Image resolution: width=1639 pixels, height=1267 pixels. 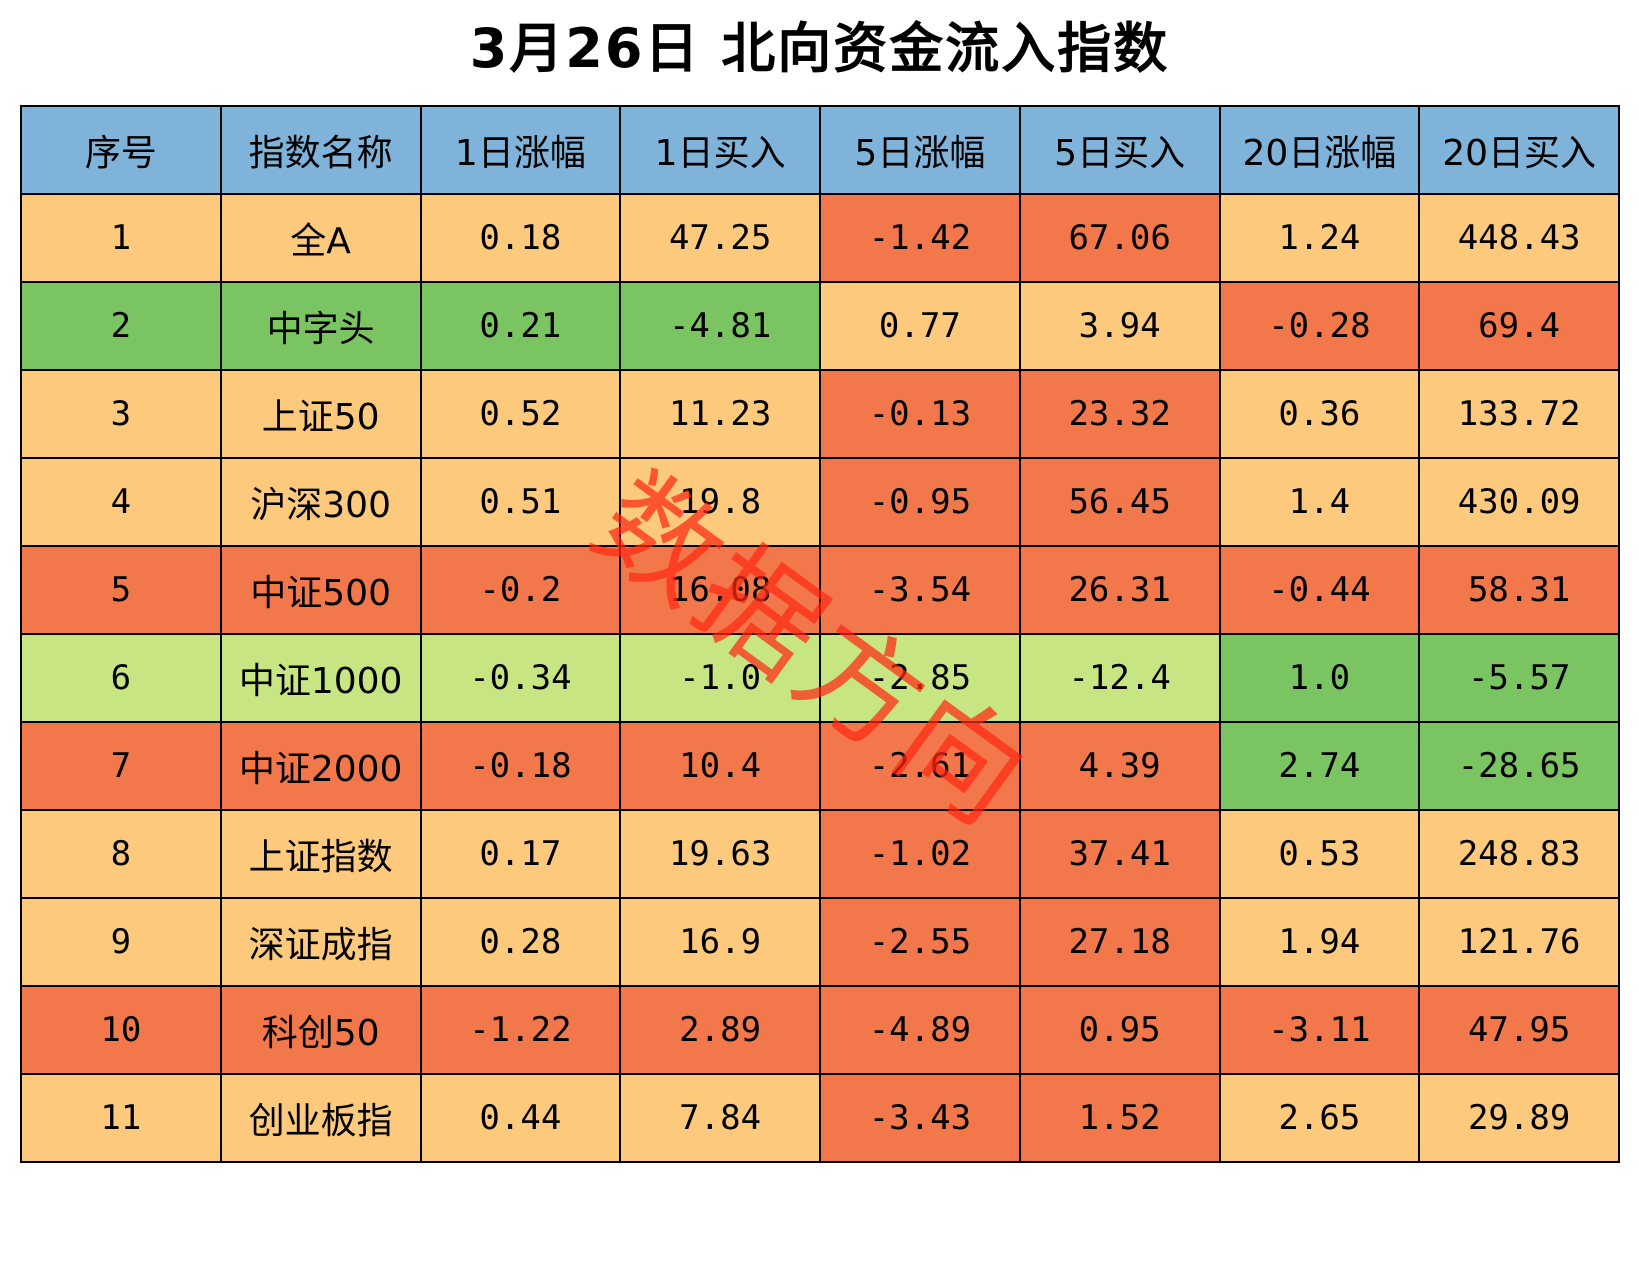 I want to click on cell-index: 4, so click(x=121, y=502).